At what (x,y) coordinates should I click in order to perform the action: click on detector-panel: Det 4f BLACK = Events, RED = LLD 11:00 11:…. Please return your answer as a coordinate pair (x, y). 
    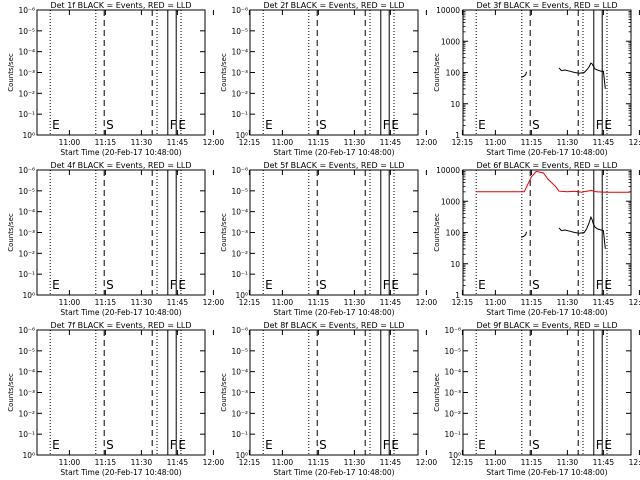
    Looking at the image, I should click on (133, 239).